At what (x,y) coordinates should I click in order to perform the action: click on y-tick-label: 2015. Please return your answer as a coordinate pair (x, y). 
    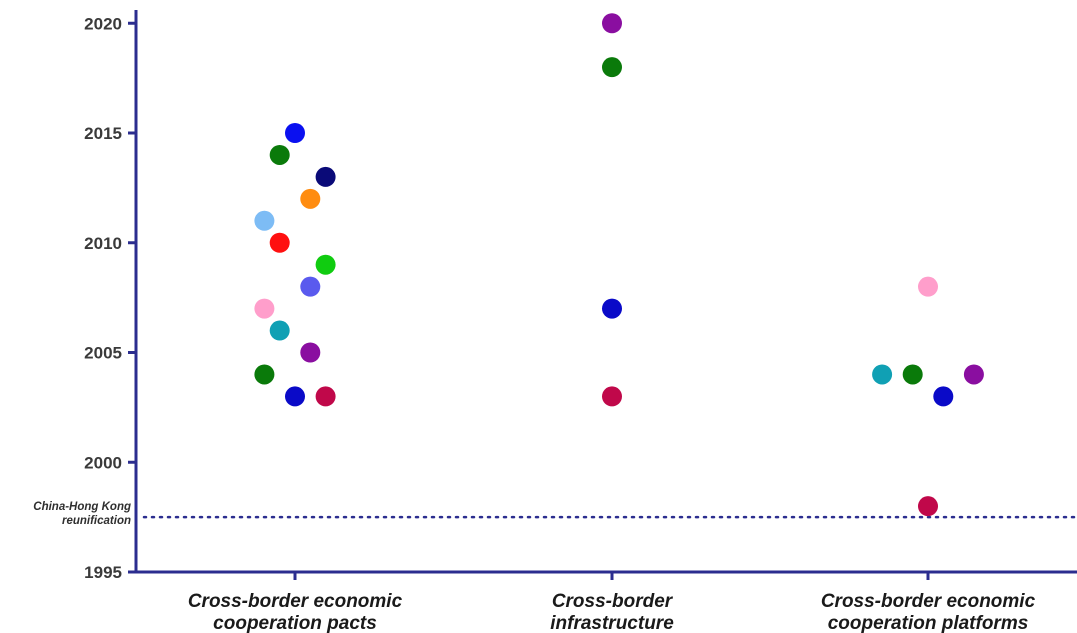
    Looking at the image, I should click on (103, 133).